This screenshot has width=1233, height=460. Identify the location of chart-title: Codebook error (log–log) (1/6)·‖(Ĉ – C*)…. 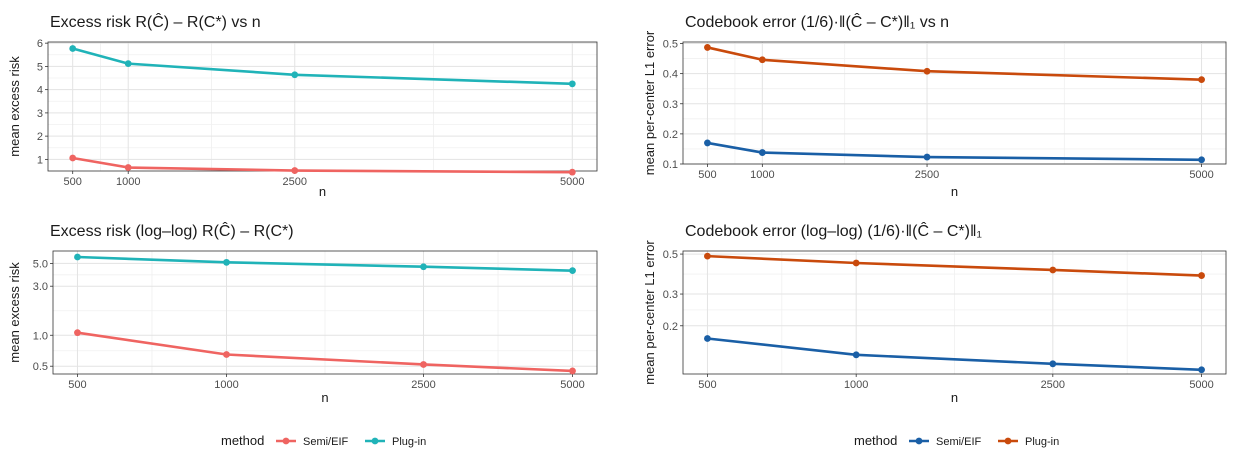
(833, 230).